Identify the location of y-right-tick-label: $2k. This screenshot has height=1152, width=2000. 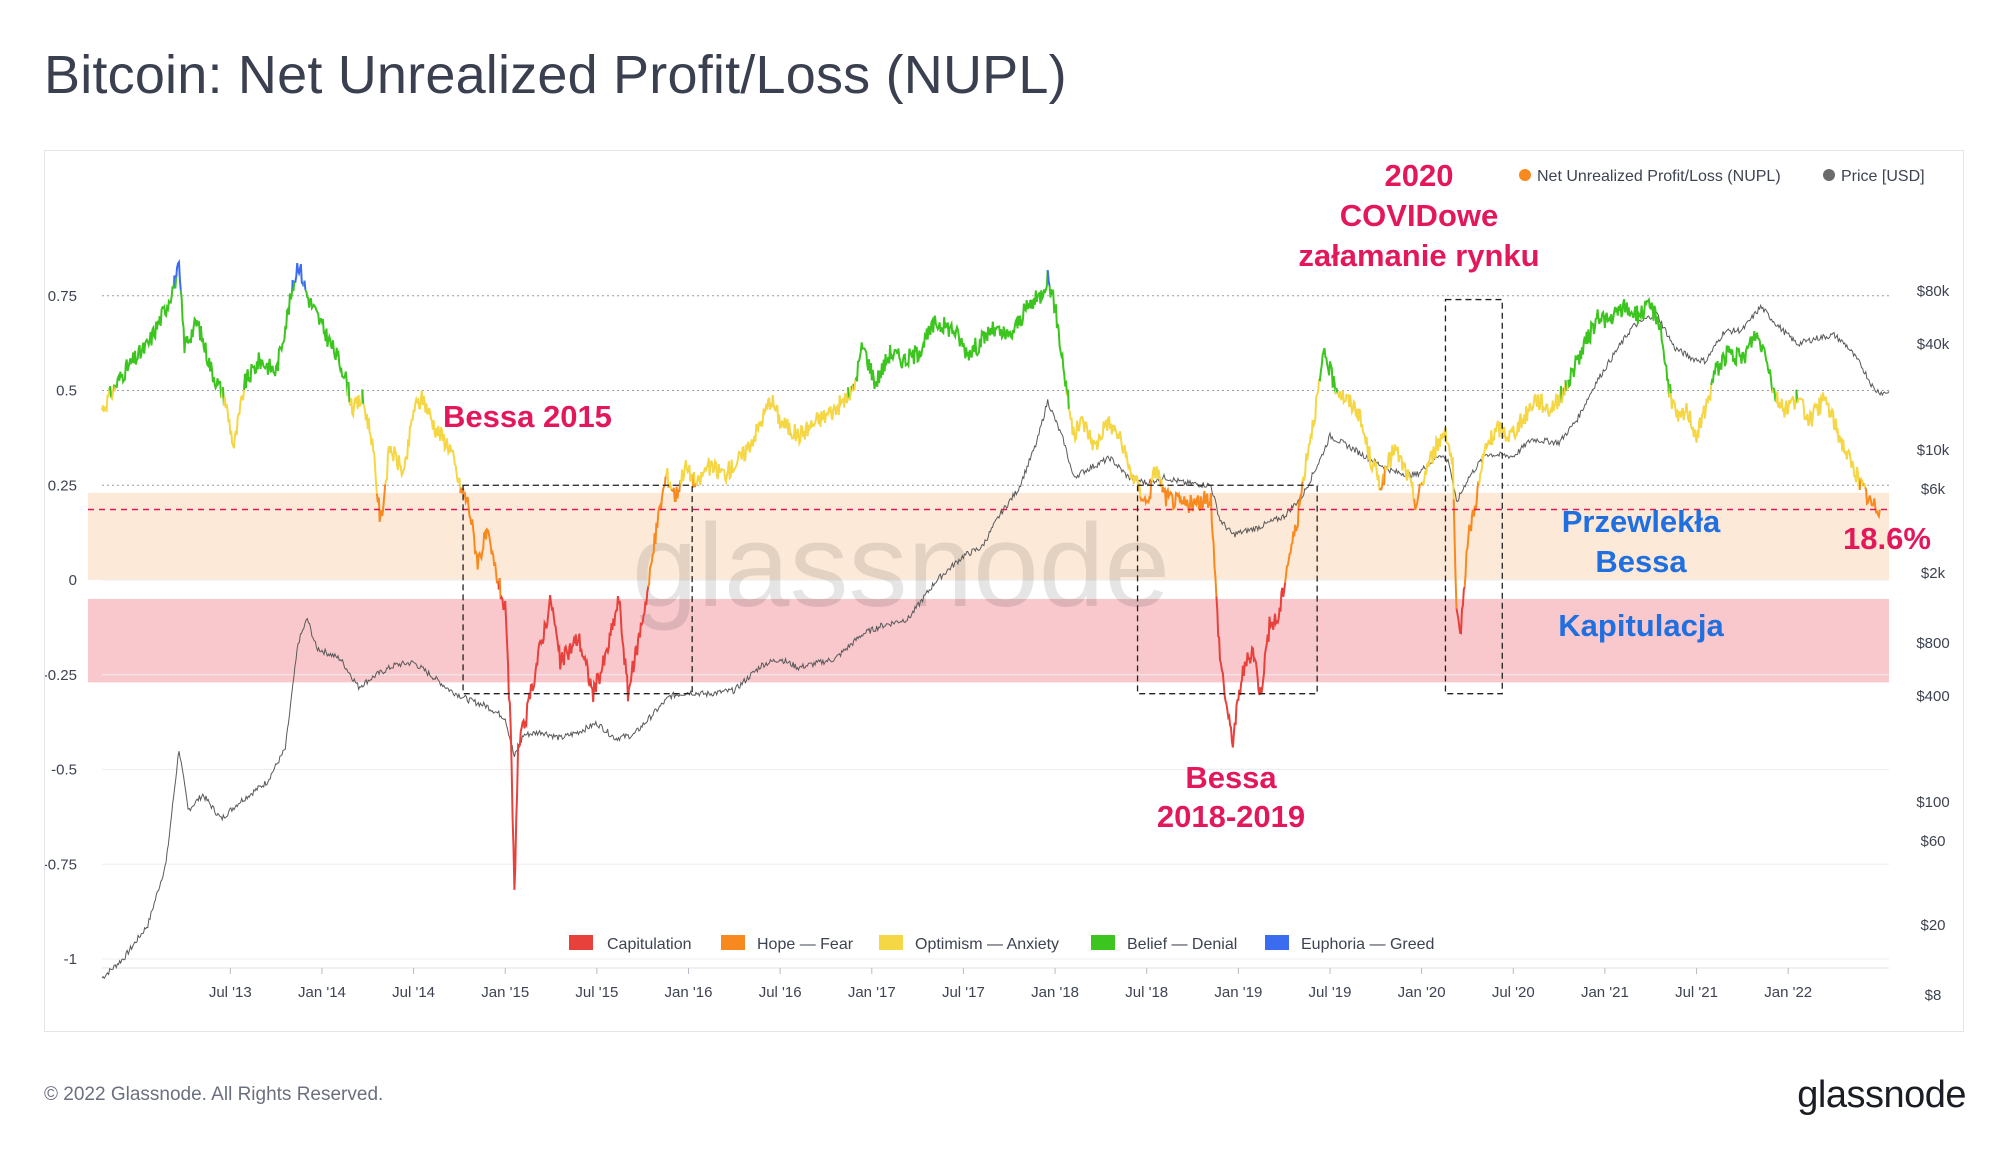
(1933, 573).